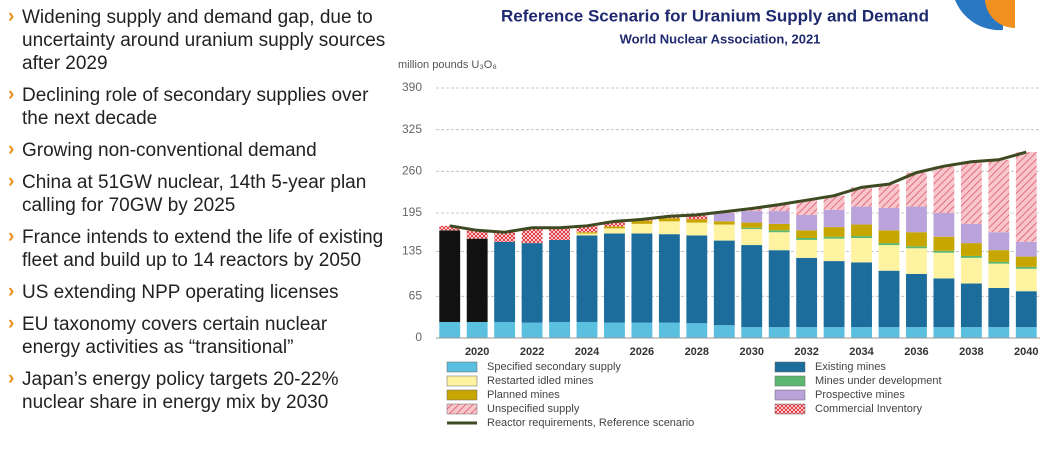 This screenshot has height=460, width=1048. Describe the element at coordinates (590, 423) in the screenshot. I see `legend-label: Reactor requirements, Reference scenario` at that location.